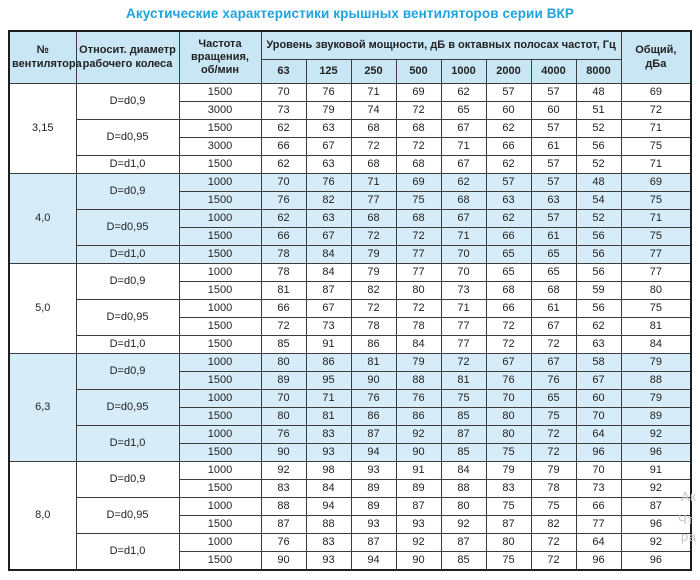 The width and height of the screenshot is (700, 580). I want to click on fan-number-cell: 4,0, so click(42, 218).